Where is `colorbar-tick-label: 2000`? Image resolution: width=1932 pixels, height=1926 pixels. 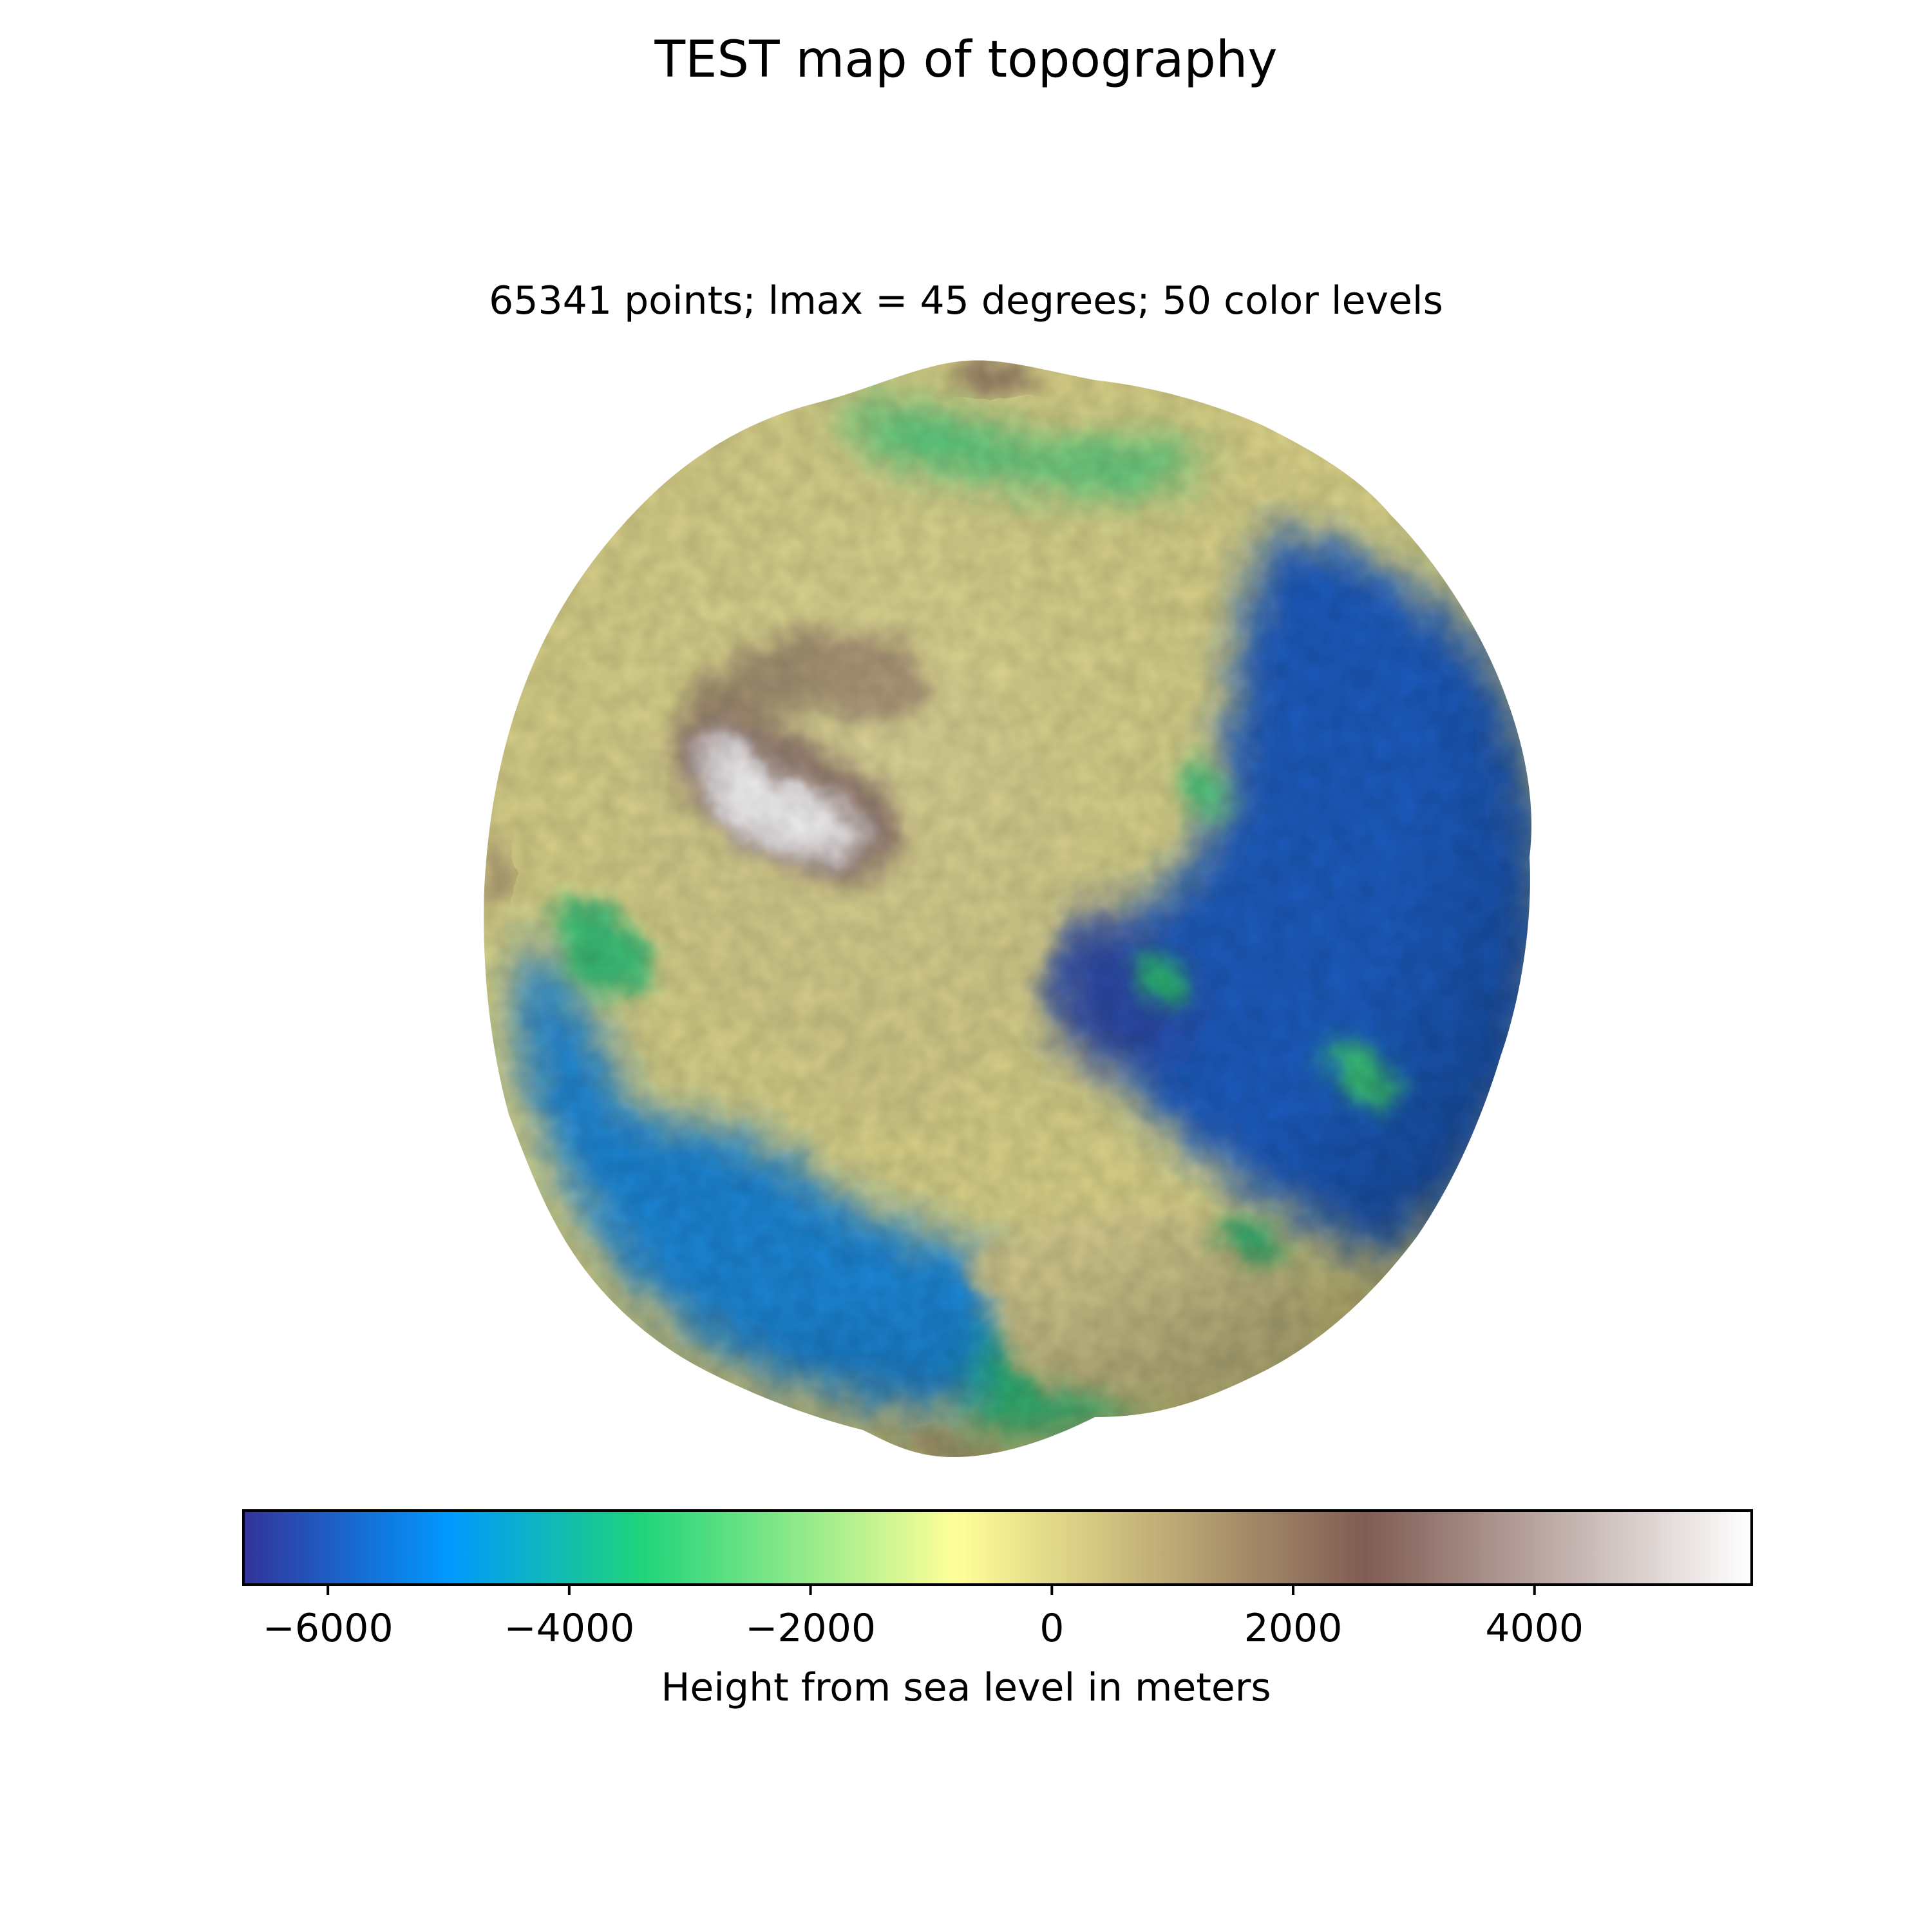
colorbar-tick-label: 2000 is located at coordinates (1293, 1628).